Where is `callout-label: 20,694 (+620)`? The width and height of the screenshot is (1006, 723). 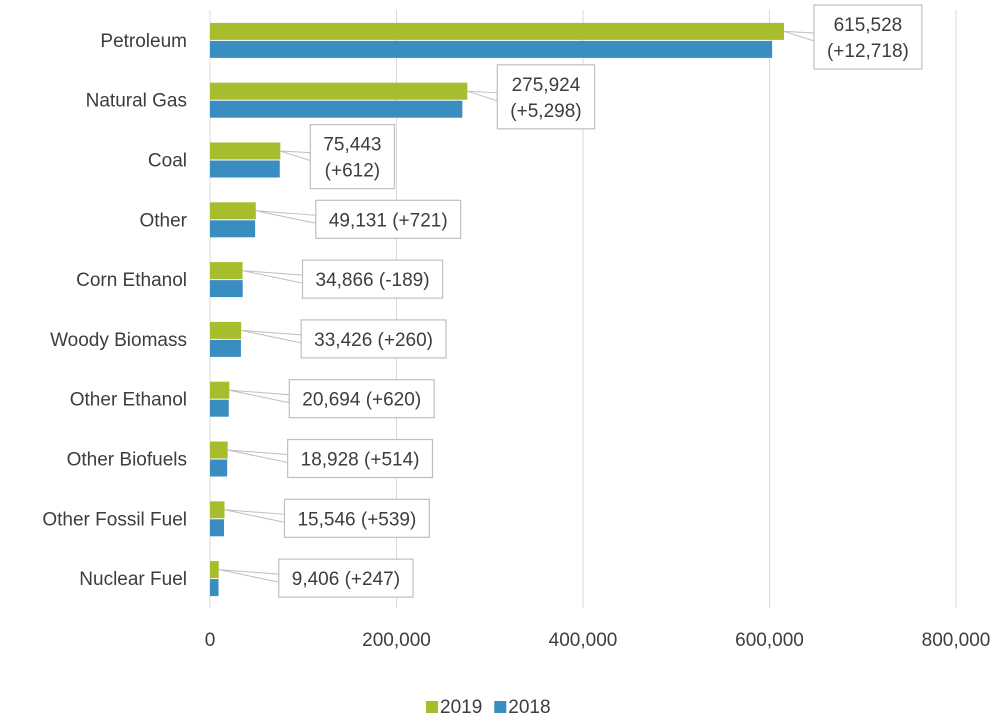 callout-label: 20,694 (+620) is located at coordinates (361, 400).